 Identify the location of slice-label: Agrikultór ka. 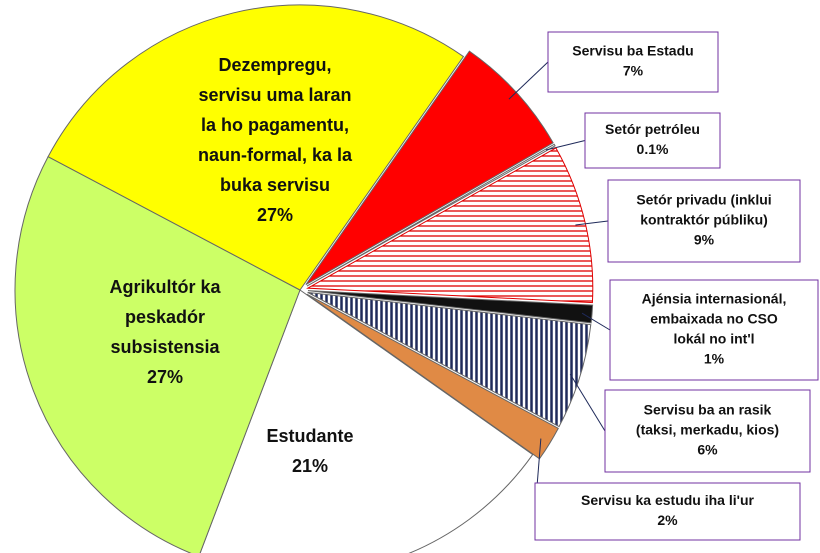
(165, 287).